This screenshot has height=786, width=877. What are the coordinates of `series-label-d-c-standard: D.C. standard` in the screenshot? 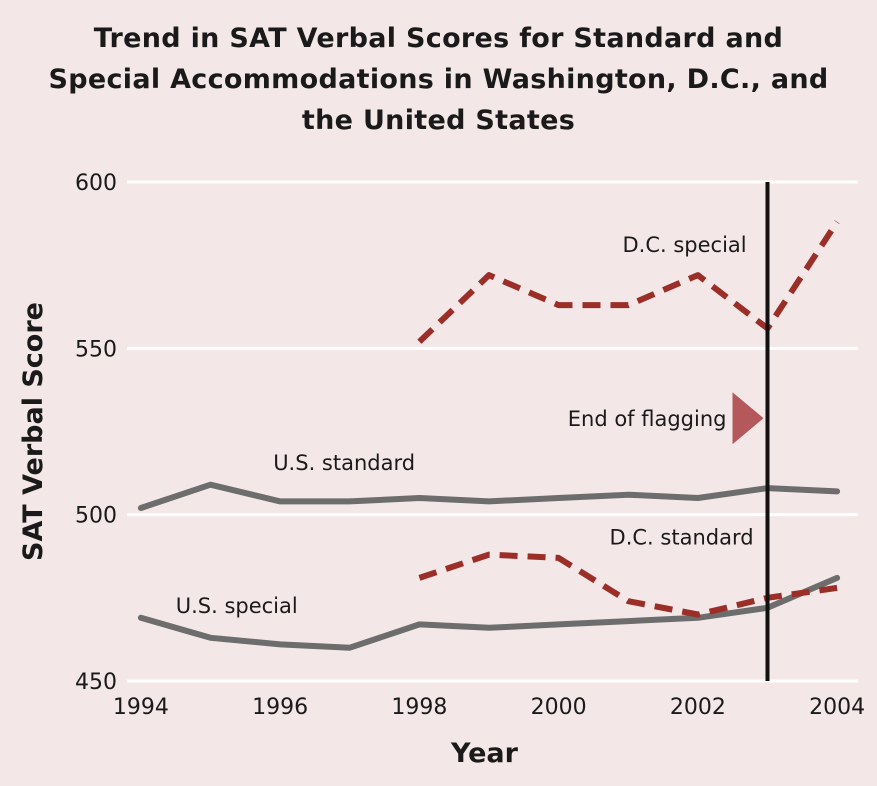 It's located at (682, 538).